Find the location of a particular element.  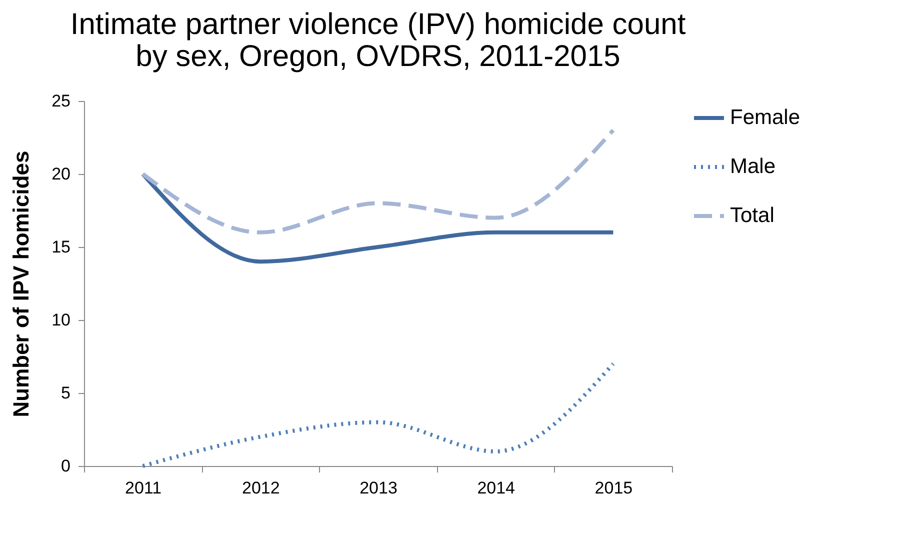

y-tick-label: 5 is located at coordinates (65, 393).